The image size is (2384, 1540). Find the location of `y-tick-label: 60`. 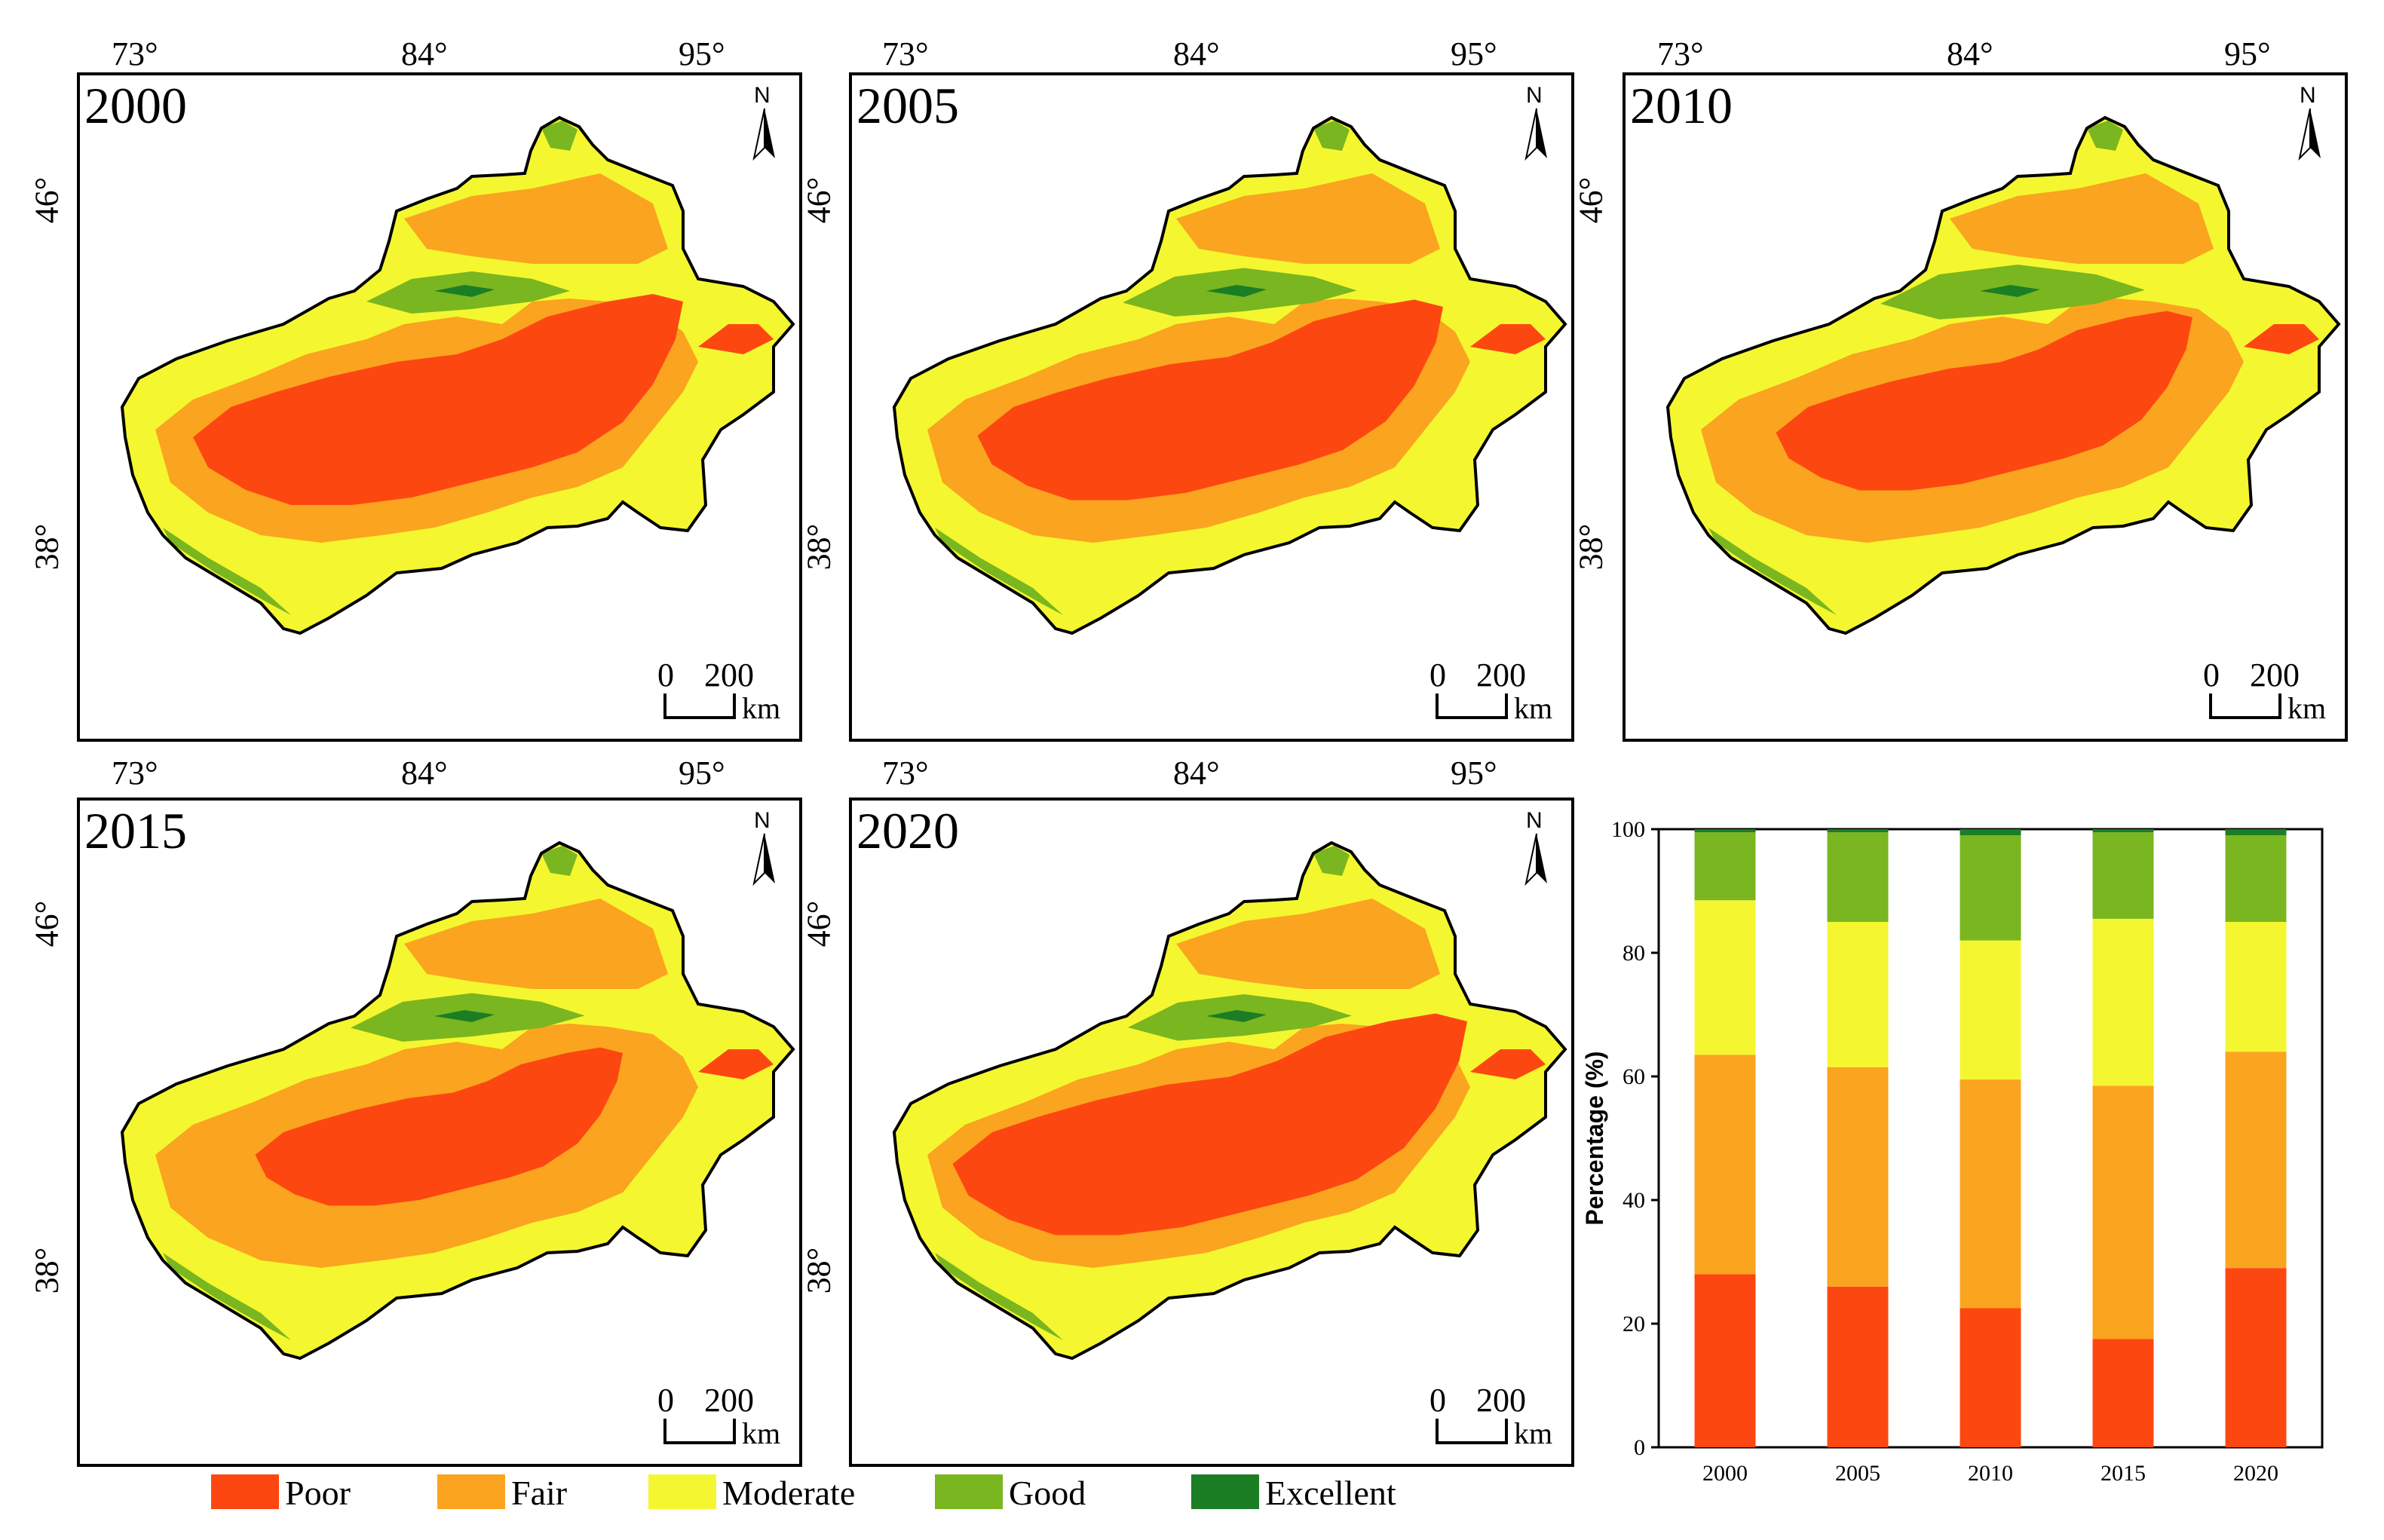

y-tick-label: 60 is located at coordinates (1634, 1076).